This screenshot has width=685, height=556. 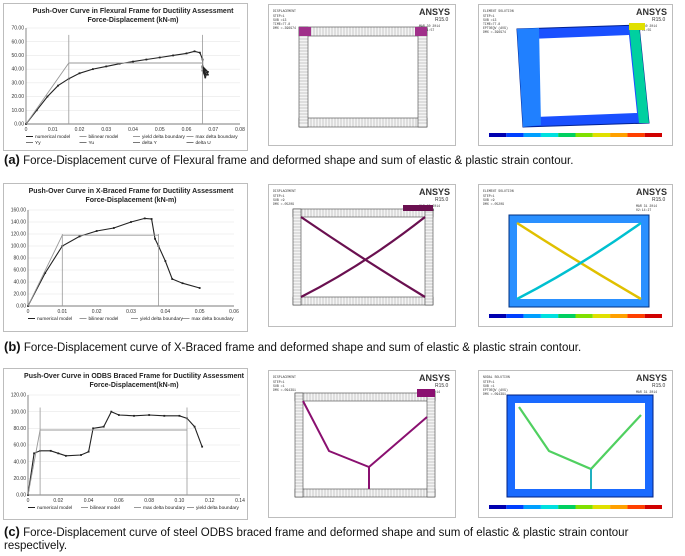 I want to click on ansys-release: R15.0, so click(x=659, y=386).